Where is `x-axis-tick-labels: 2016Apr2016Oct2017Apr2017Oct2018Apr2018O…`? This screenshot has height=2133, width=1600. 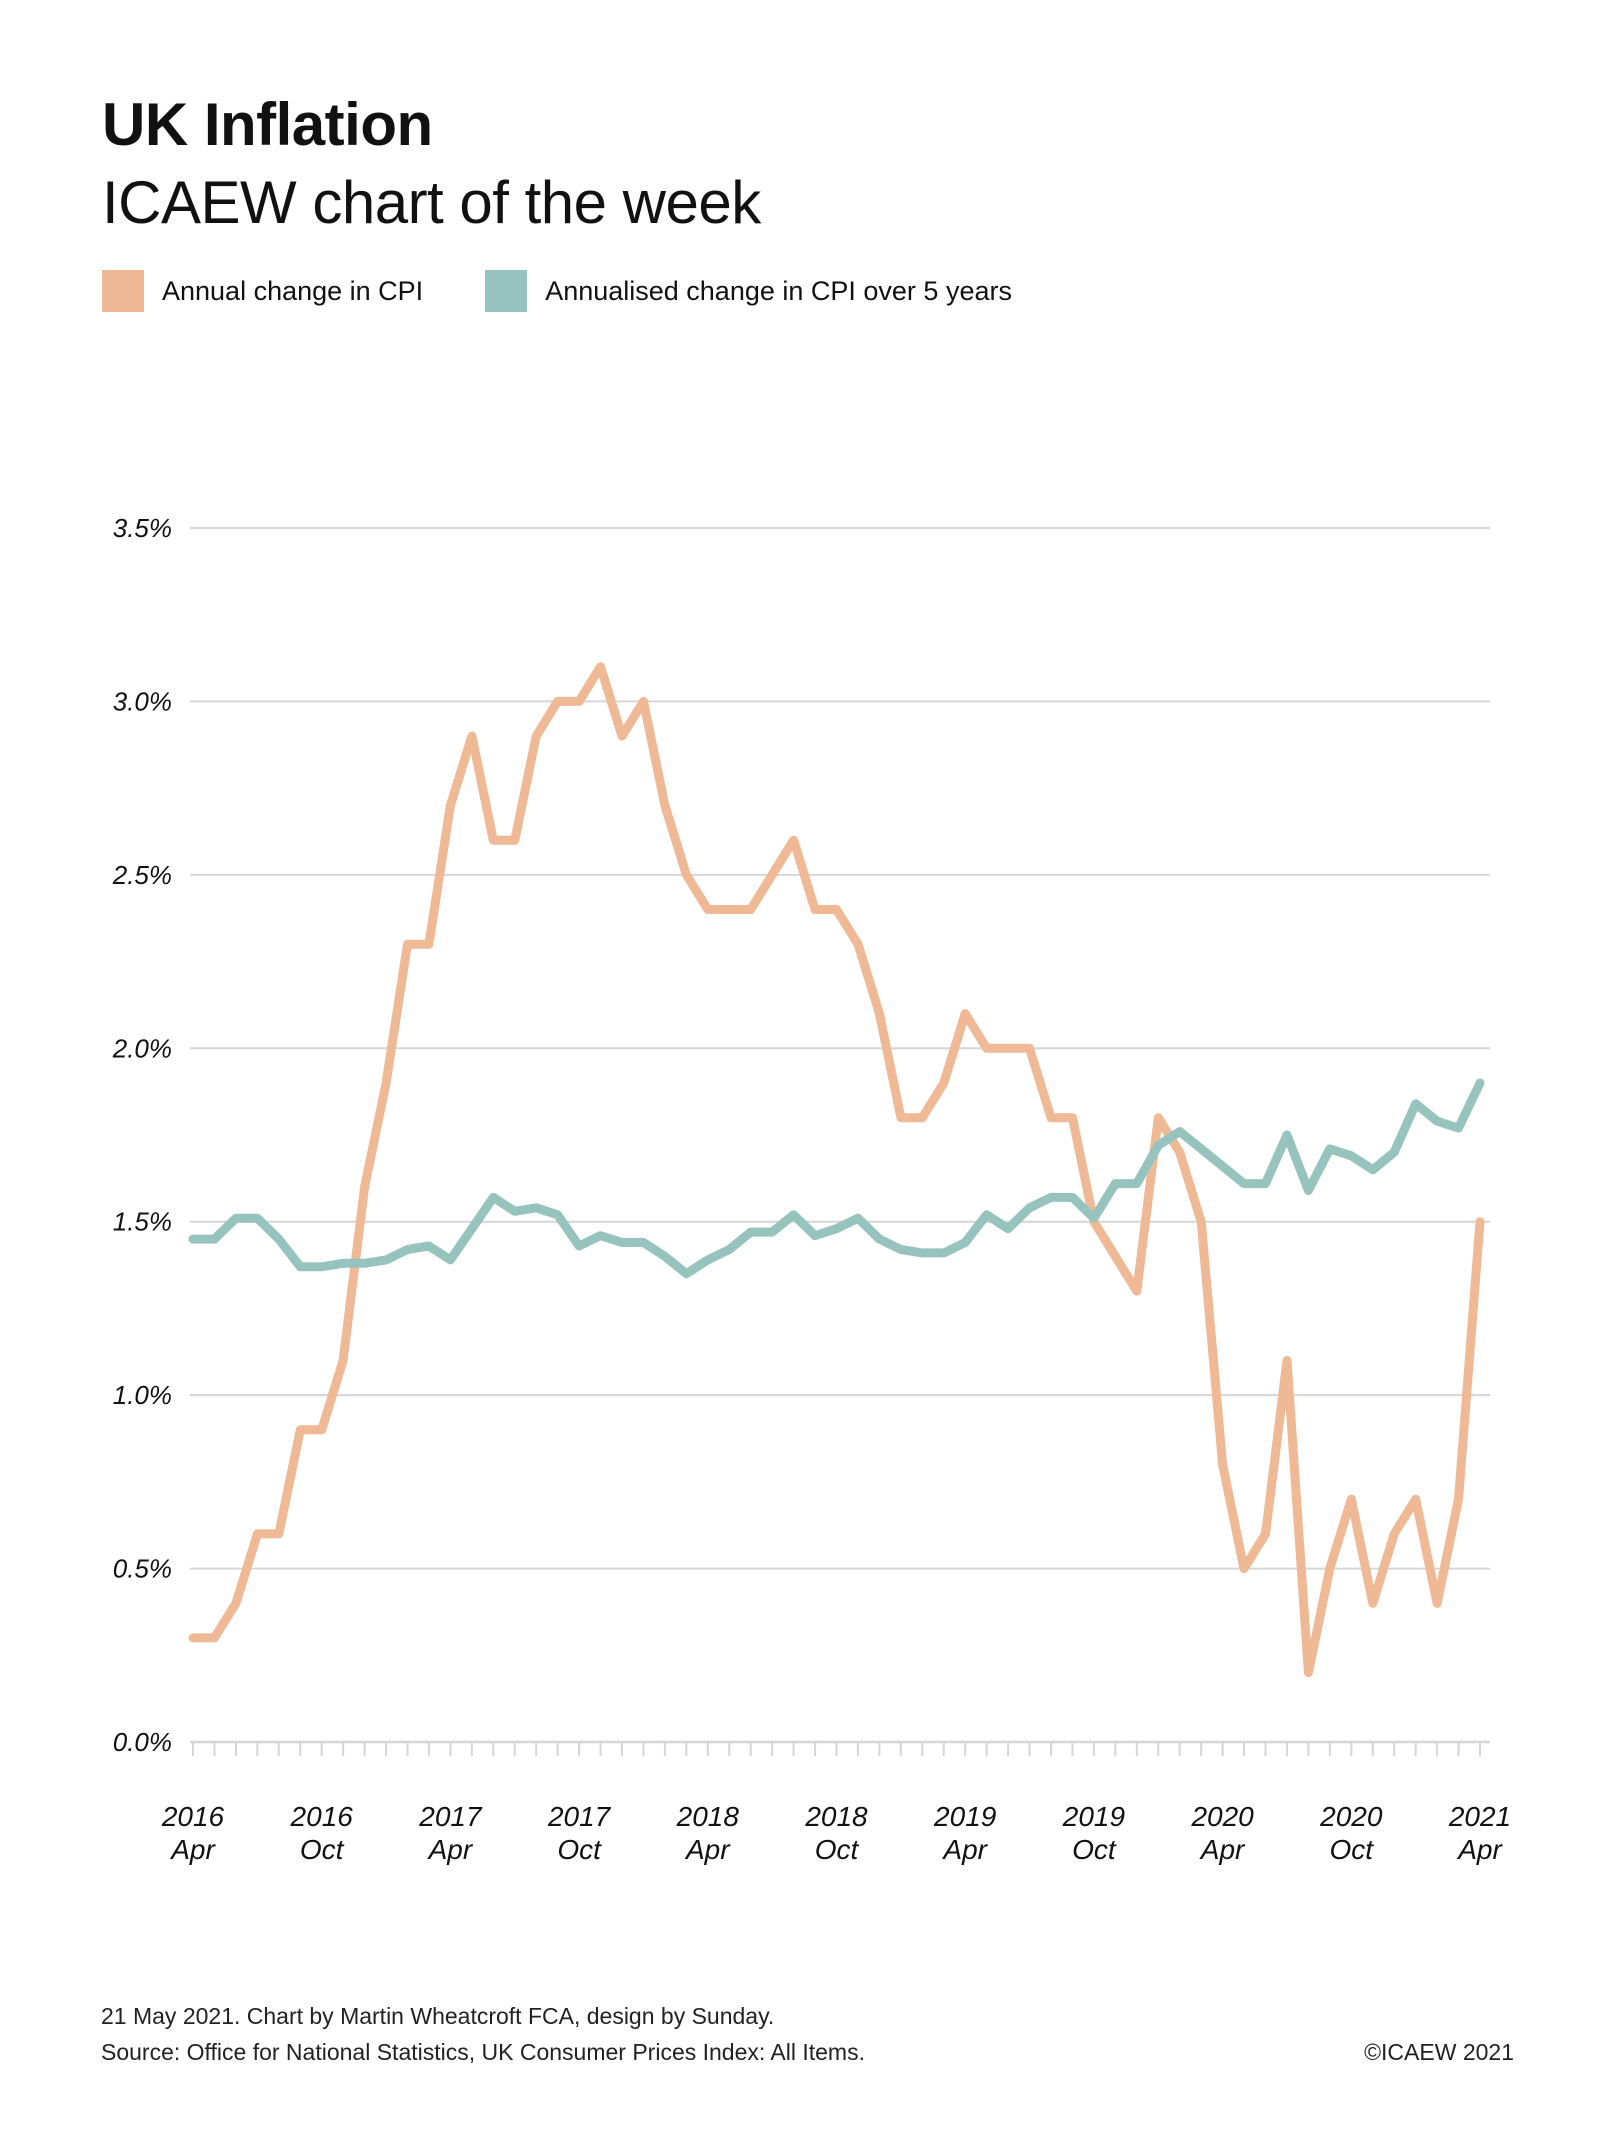
x-axis-tick-labels: 2016Apr2016Oct2017Apr2017Oct2018Apr2018O… is located at coordinates (836, 1833).